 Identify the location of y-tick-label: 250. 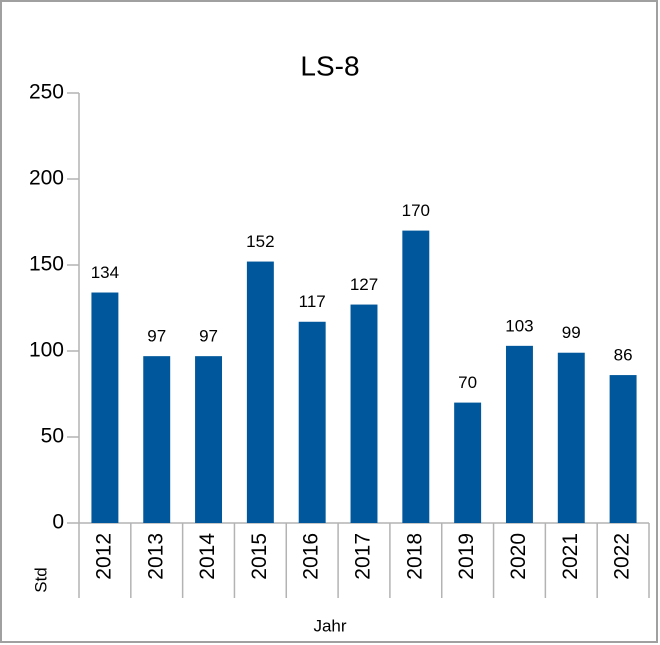
(46, 92).